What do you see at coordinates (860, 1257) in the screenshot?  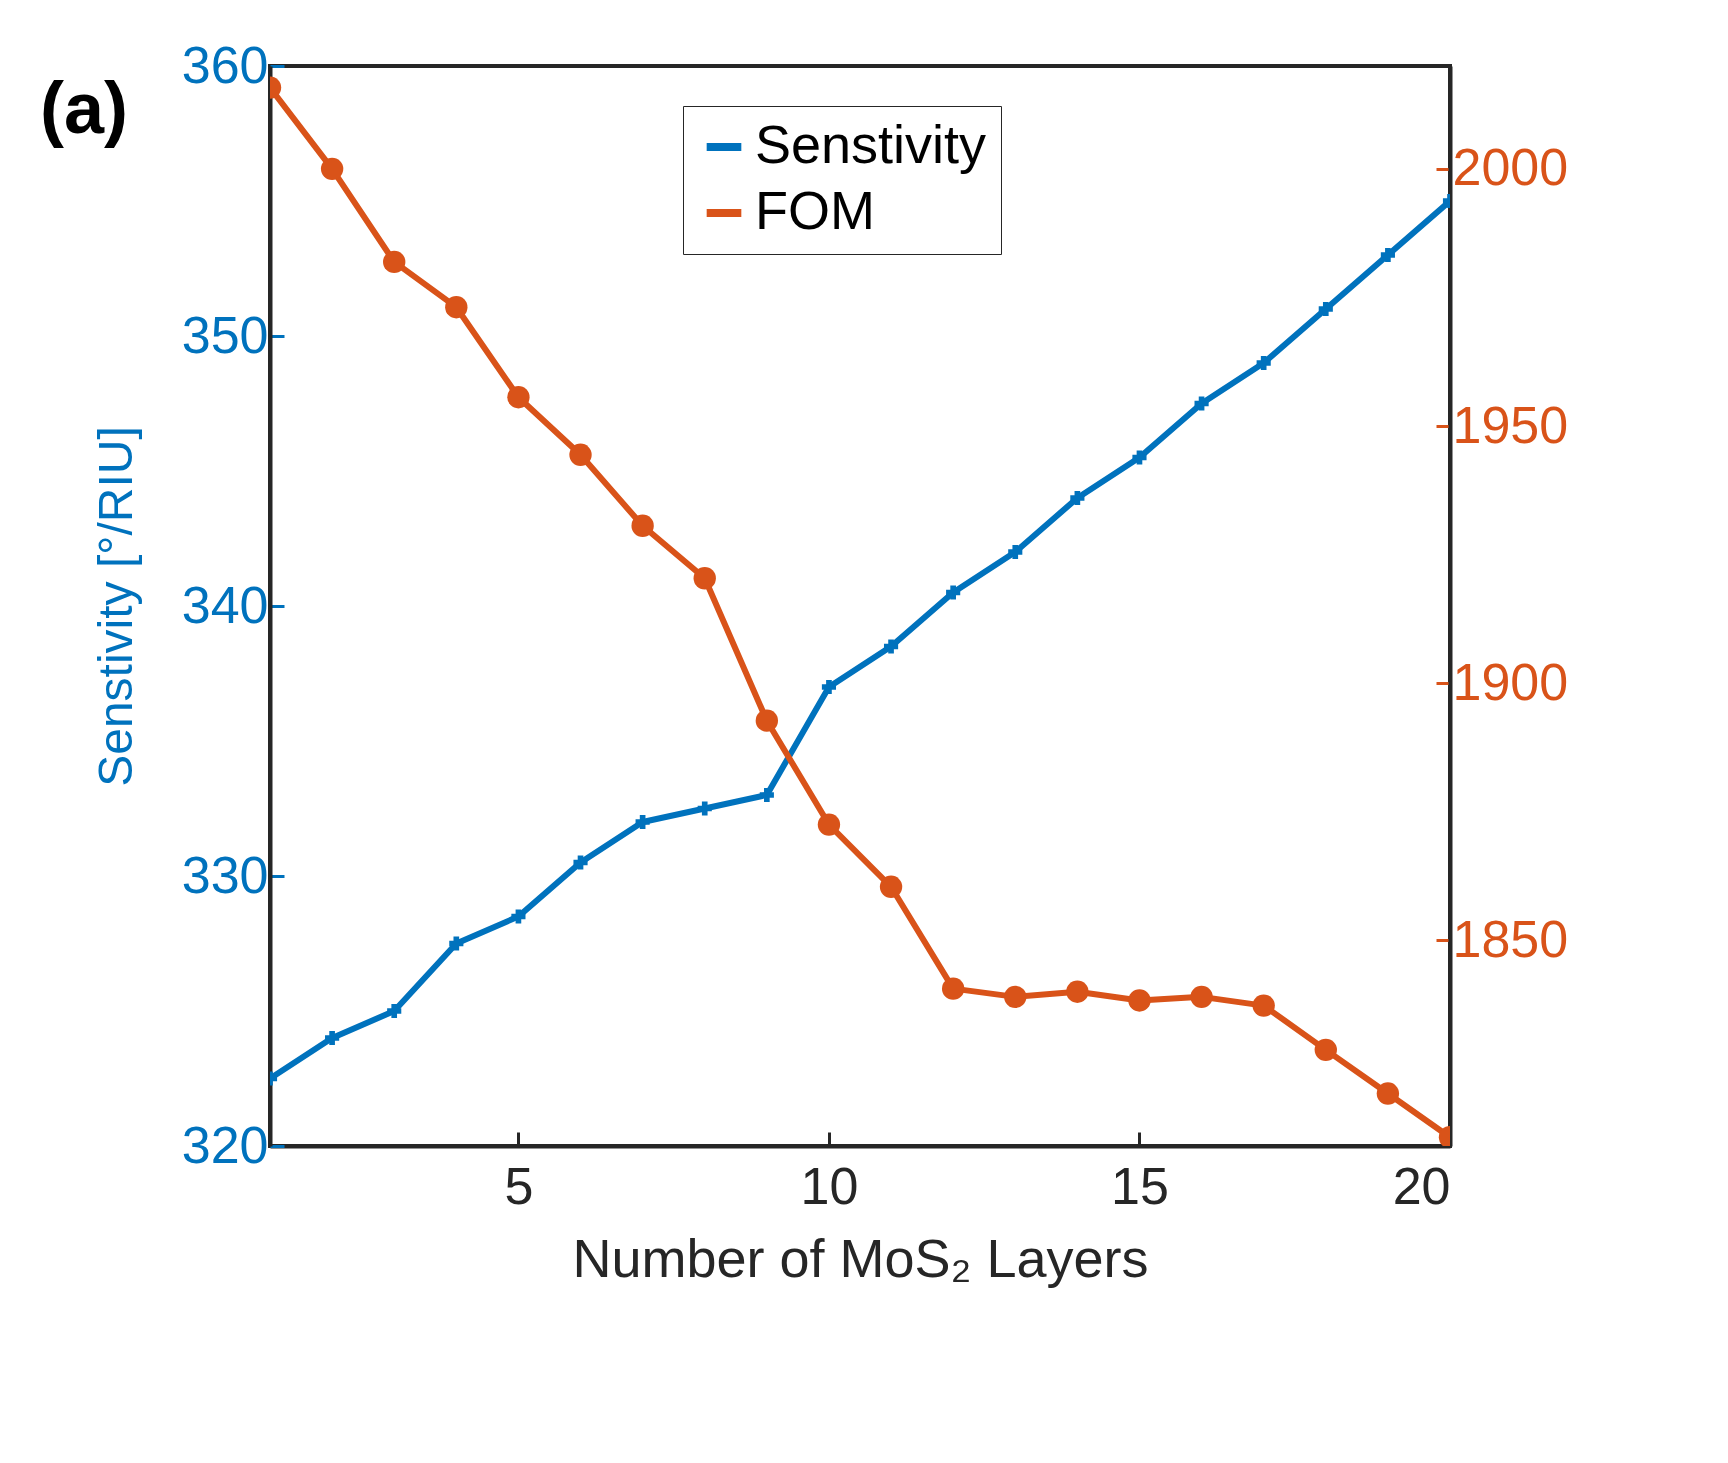 I see `x-axis-title: Number of MoS₂ Layers` at bounding box center [860, 1257].